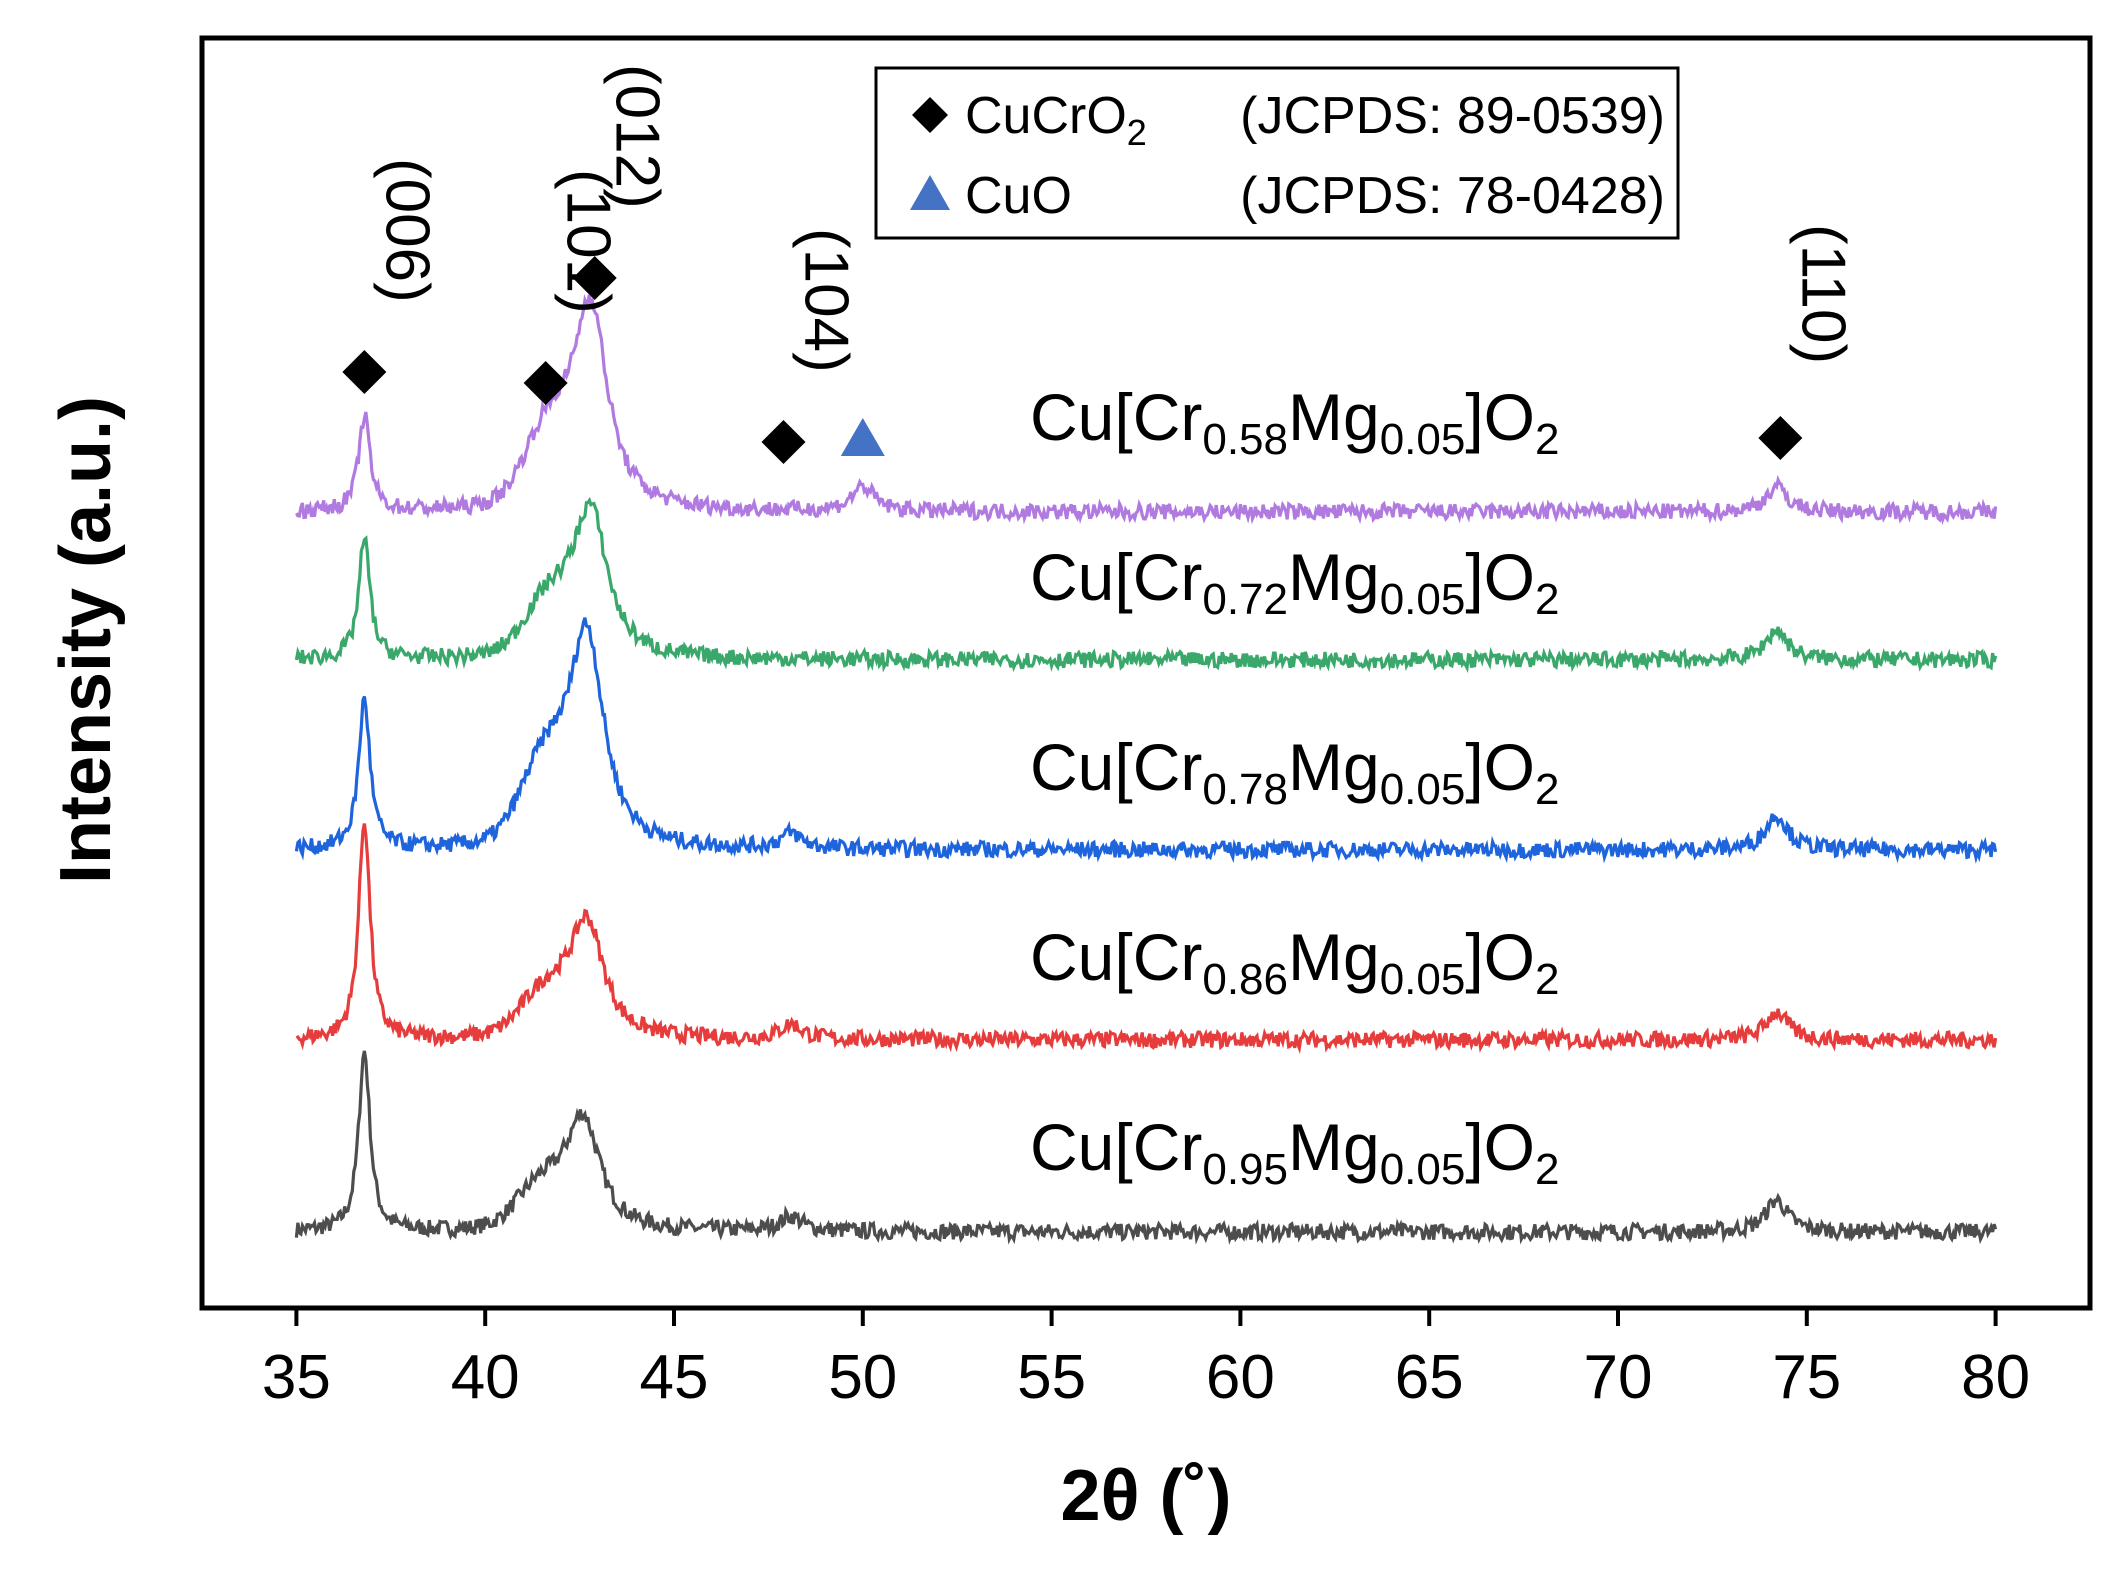 The width and height of the screenshot is (2122, 1584). Describe the element at coordinates (1245, 979) in the screenshot. I see `label-subscript: 0.86` at that location.